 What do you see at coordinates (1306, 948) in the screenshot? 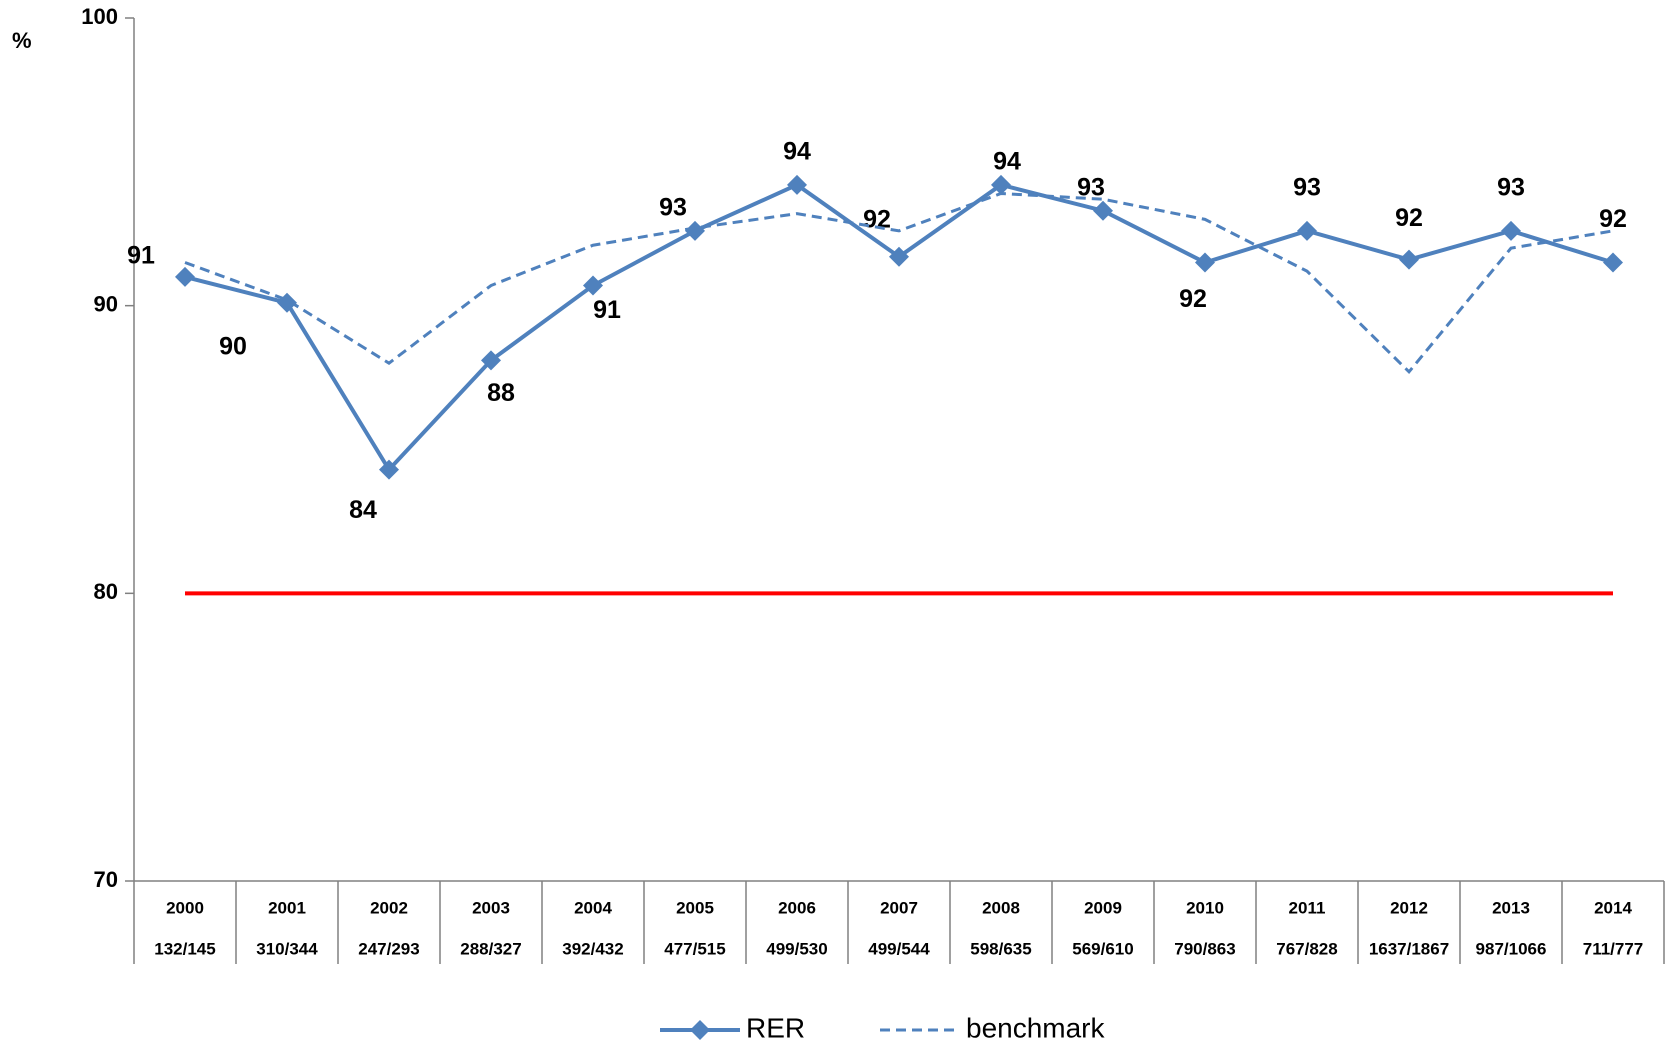
I see `sample-size-label: 767/828` at bounding box center [1306, 948].